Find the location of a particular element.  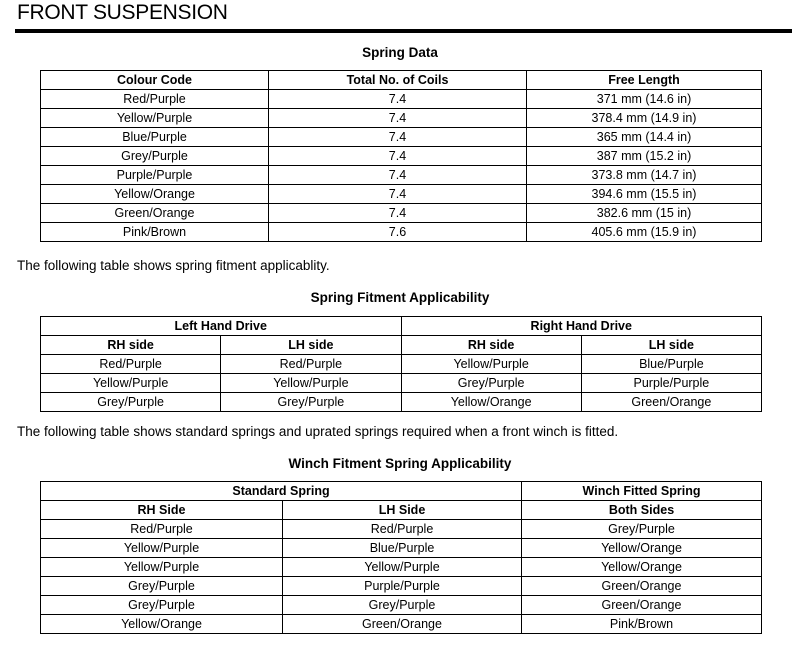

table-row: Purple/Purple 7.4 373.8 mm (14.7 in) is located at coordinates (401, 175).